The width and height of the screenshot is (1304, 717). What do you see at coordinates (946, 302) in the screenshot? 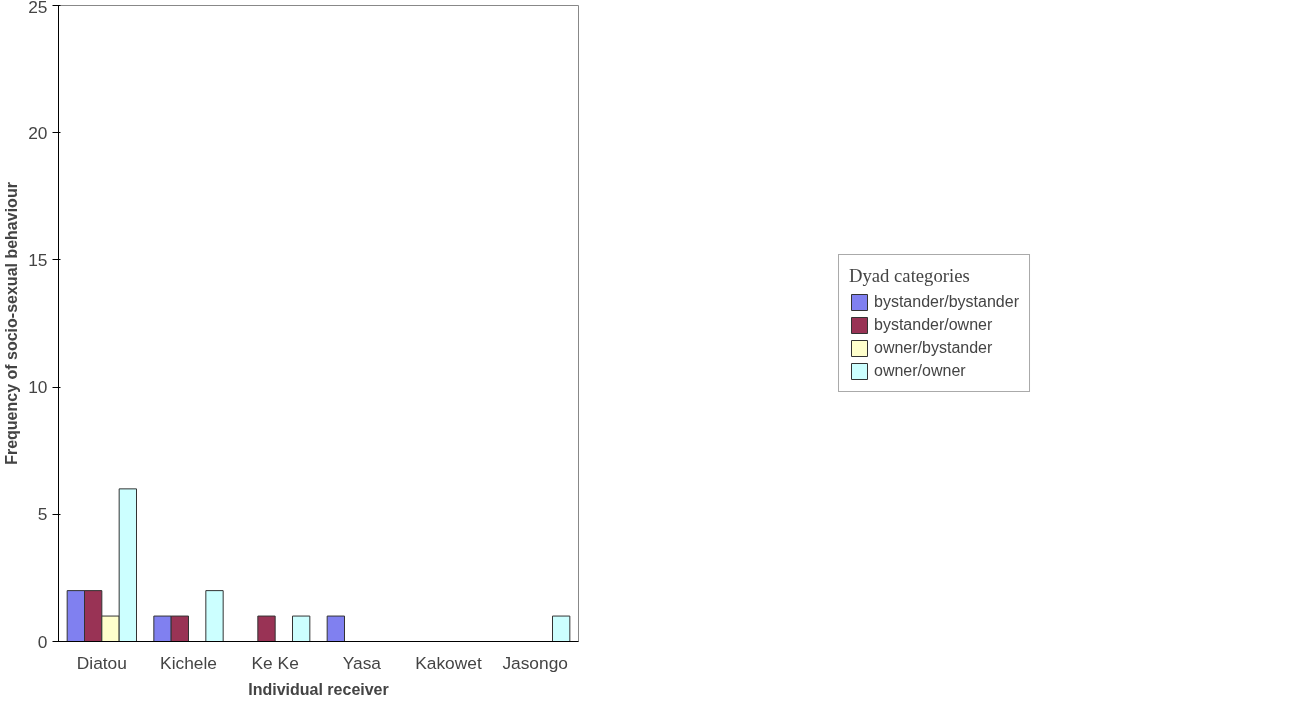
I see `legend-label: bystander/bystander` at bounding box center [946, 302].